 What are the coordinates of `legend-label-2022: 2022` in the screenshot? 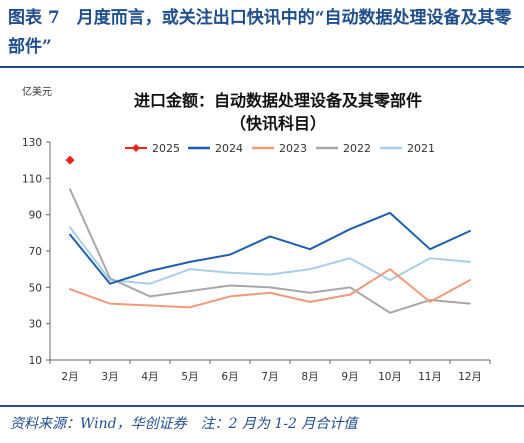 It's located at (357, 148).